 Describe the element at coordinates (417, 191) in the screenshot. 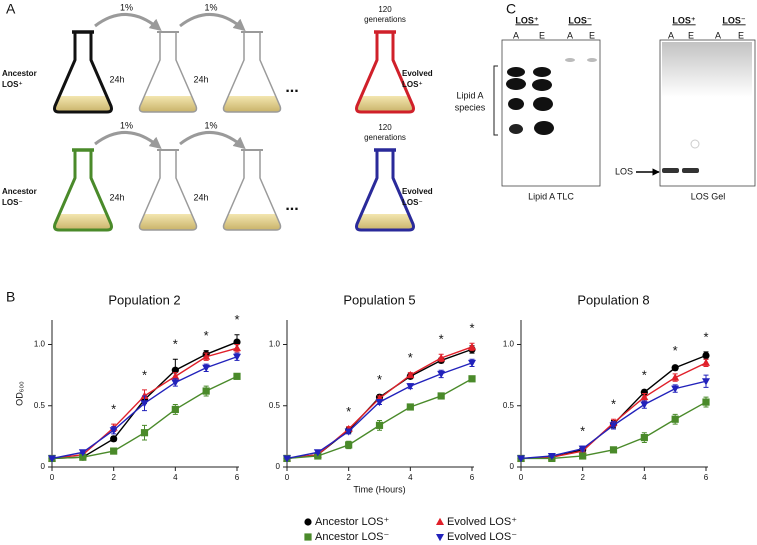

I see `strain-label: Evolved` at that location.